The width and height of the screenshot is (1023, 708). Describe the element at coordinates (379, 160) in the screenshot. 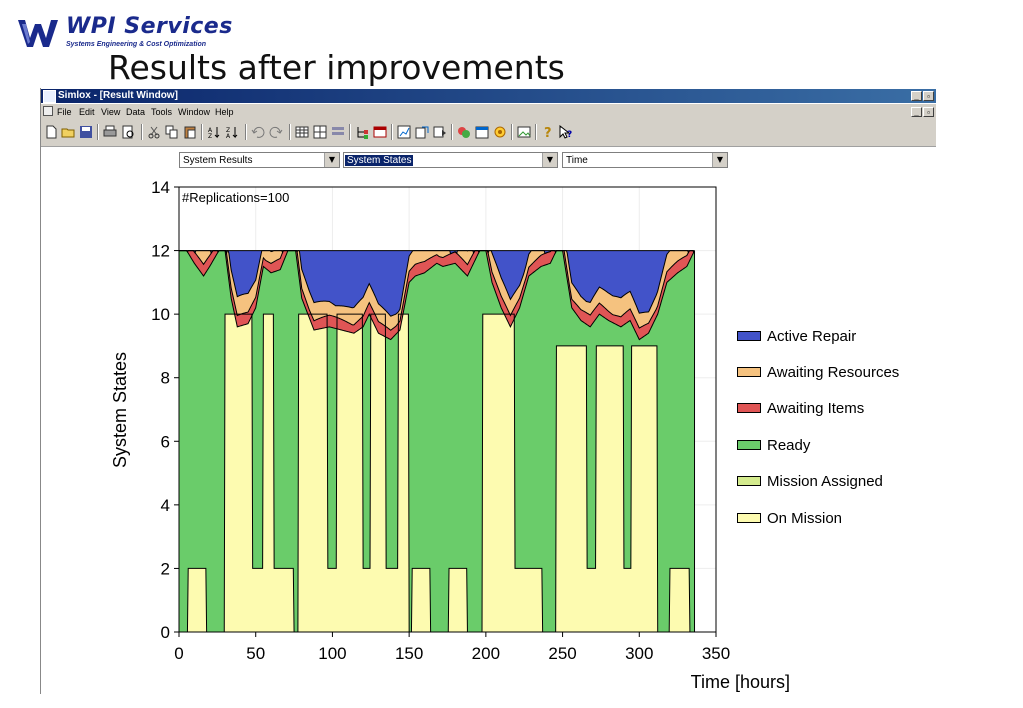

I see `measure-select-value: System States` at that location.